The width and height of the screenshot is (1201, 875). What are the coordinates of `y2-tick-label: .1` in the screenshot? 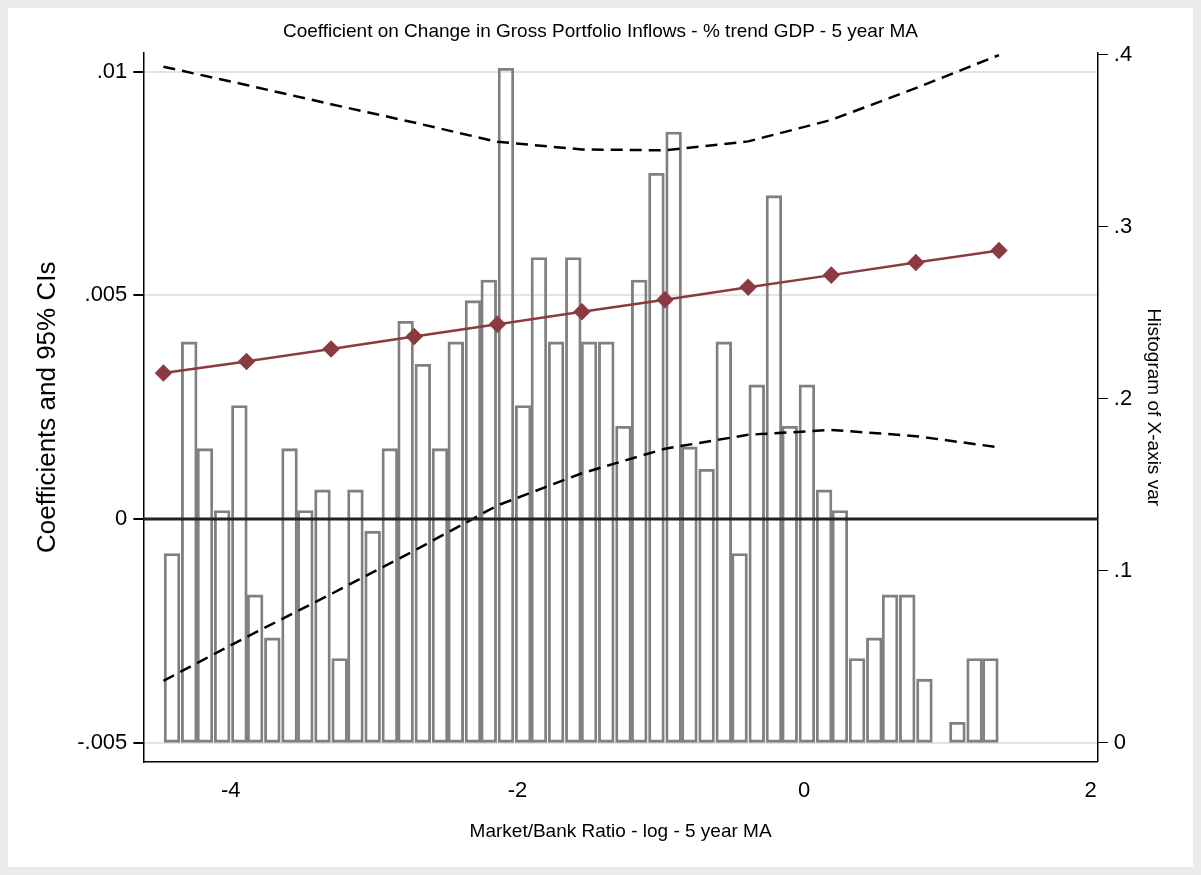 It's located at (1123, 569).